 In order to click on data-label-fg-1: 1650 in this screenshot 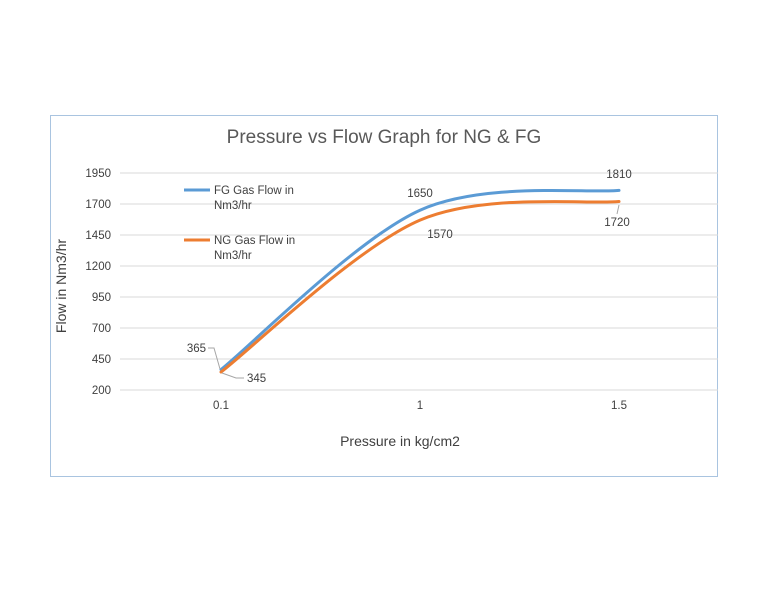, I will do `click(420, 194)`.